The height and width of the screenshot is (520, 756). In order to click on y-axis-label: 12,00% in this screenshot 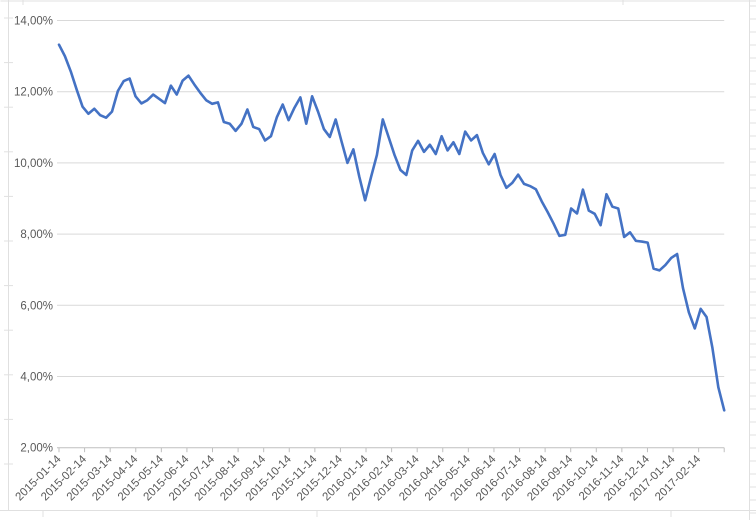, I will do `click(33, 93)`.